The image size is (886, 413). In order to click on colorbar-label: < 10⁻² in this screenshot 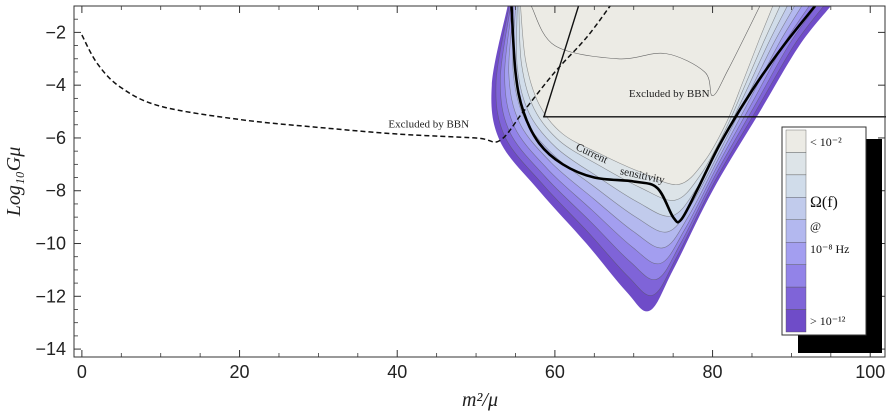, I will do `click(826, 142)`.